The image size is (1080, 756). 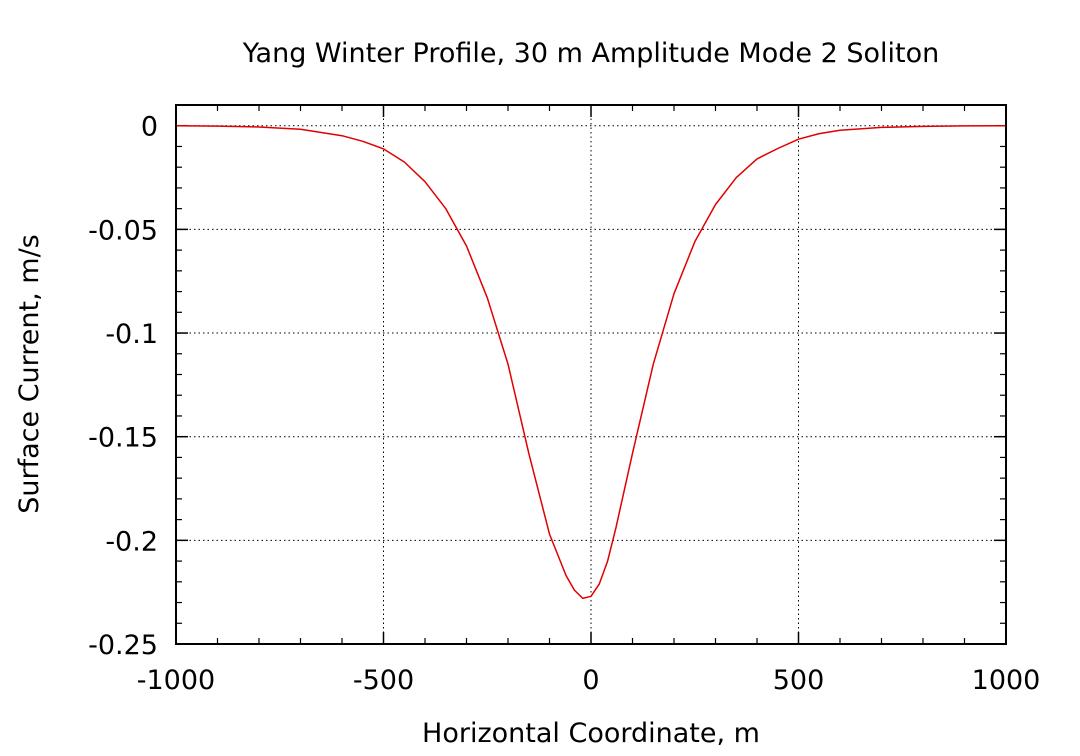 What do you see at coordinates (149, 127) in the screenshot?
I see `y-tick-label: 0` at bounding box center [149, 127].